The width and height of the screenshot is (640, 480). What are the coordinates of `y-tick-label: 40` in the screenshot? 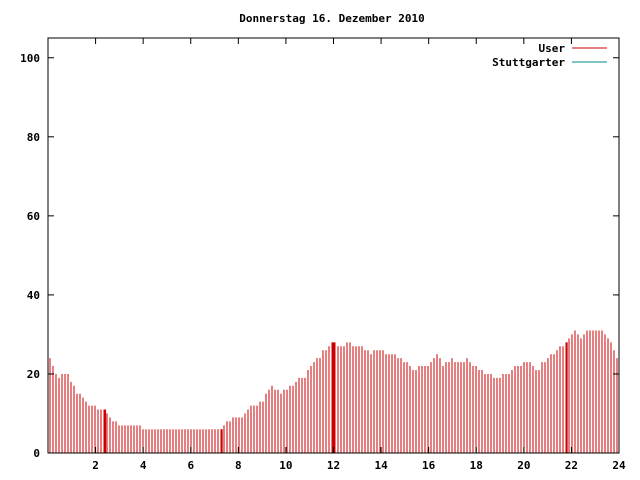 It's located at (33, 295).